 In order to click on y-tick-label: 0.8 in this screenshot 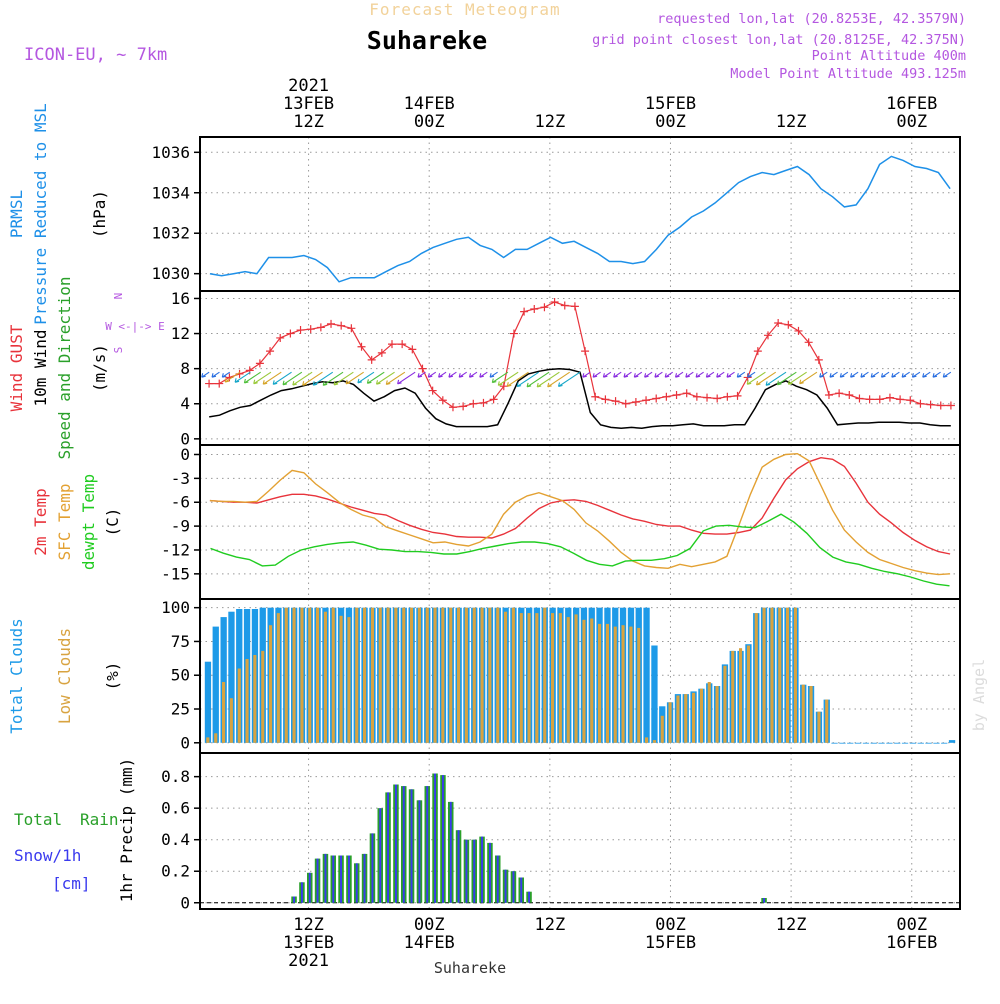, I will do `click(175, 776)`.